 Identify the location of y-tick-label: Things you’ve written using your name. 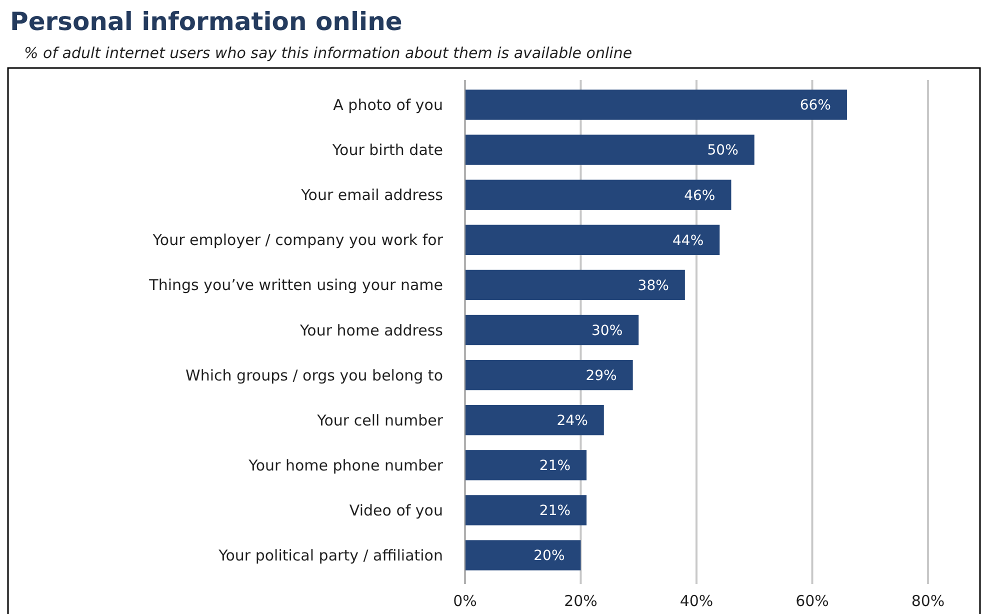
(295, 285).